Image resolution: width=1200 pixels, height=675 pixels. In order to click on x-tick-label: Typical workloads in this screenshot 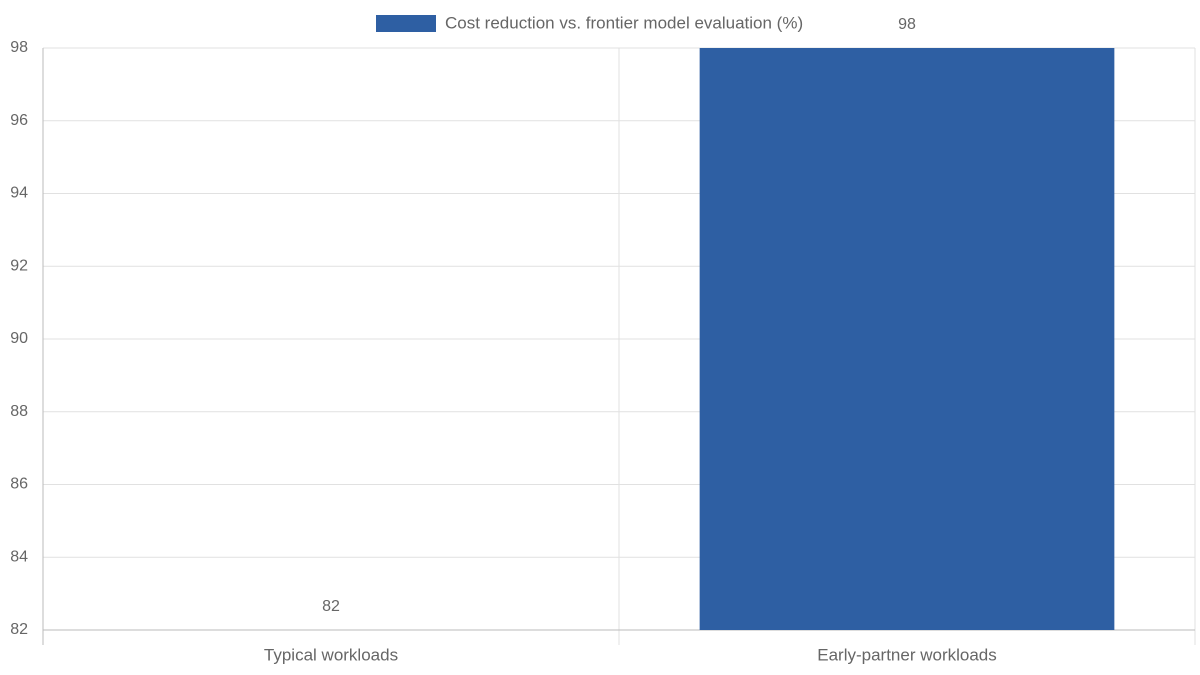, I will do `click(331, 654)`.